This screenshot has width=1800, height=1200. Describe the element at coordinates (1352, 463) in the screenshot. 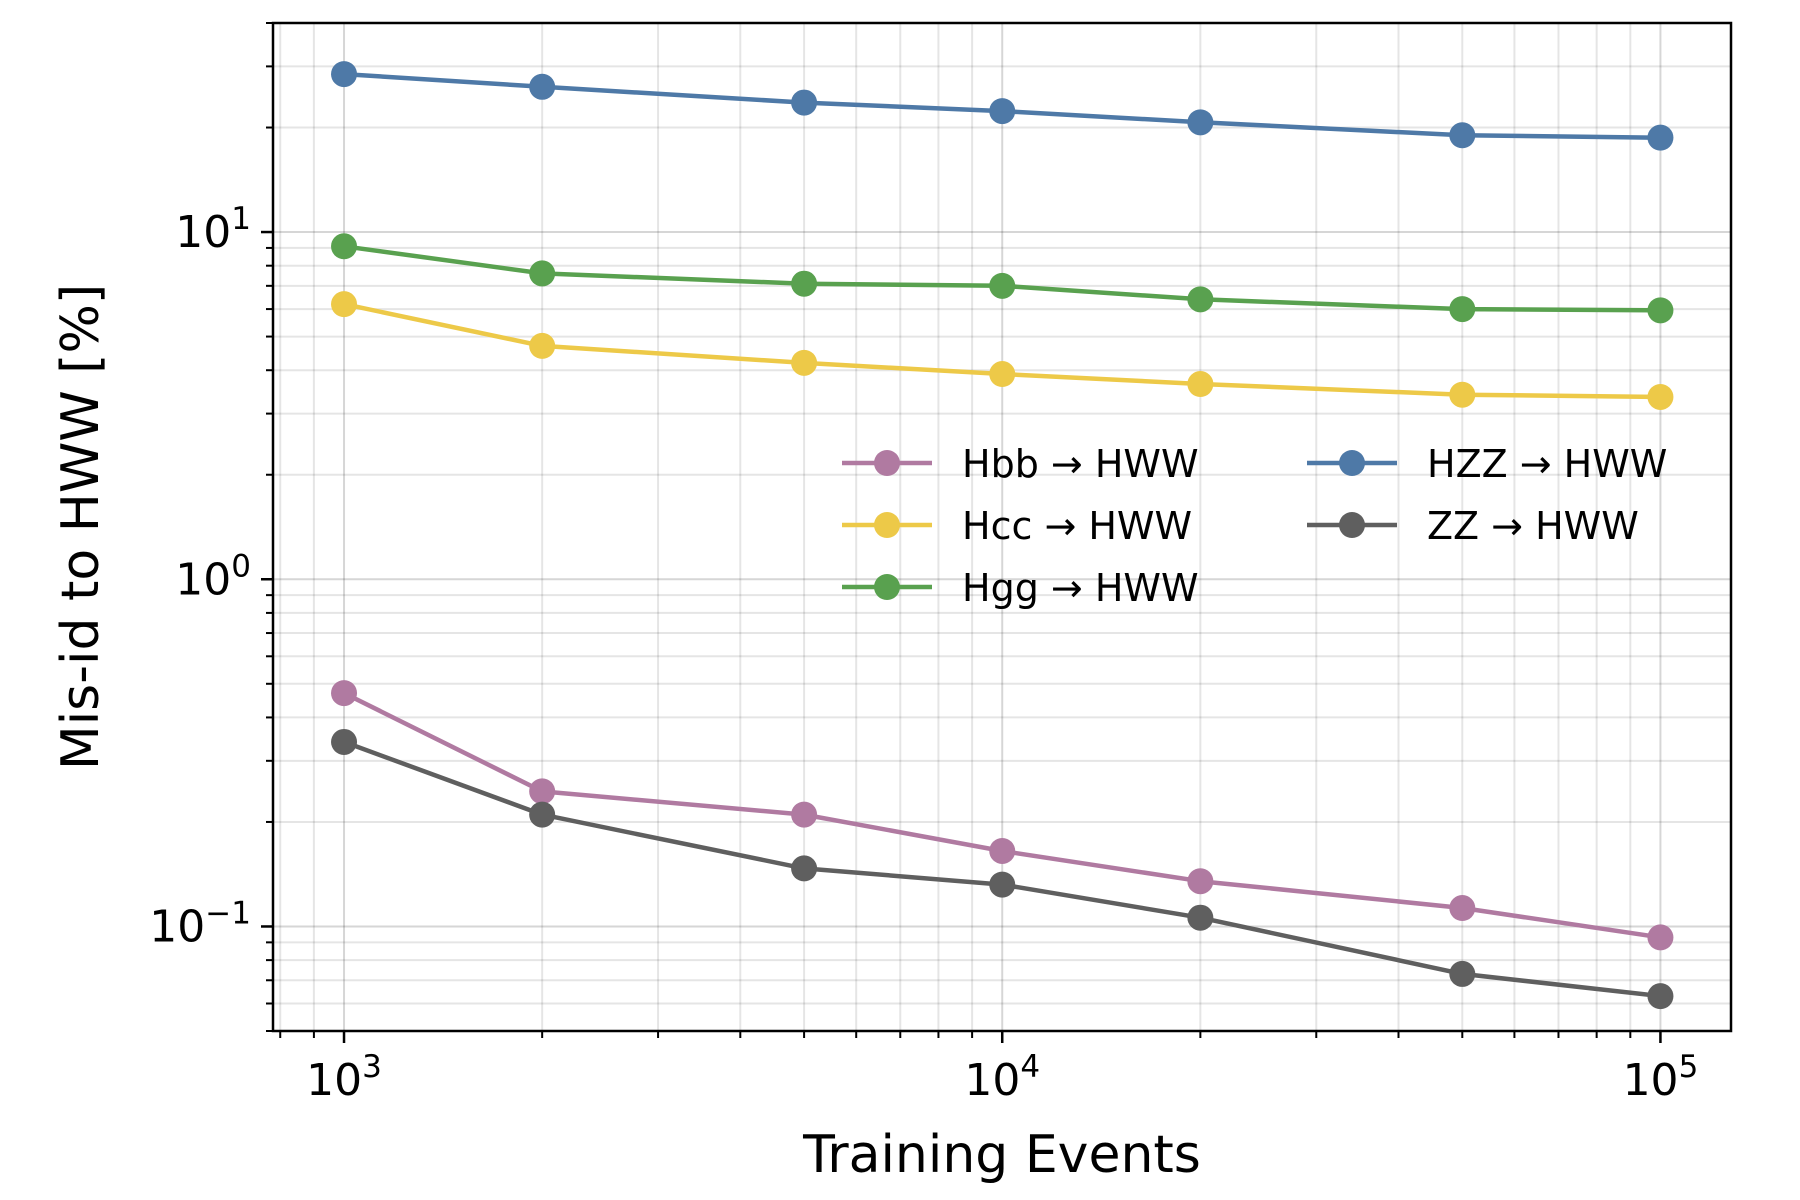

I see `legend-marker-hzz` at that location.